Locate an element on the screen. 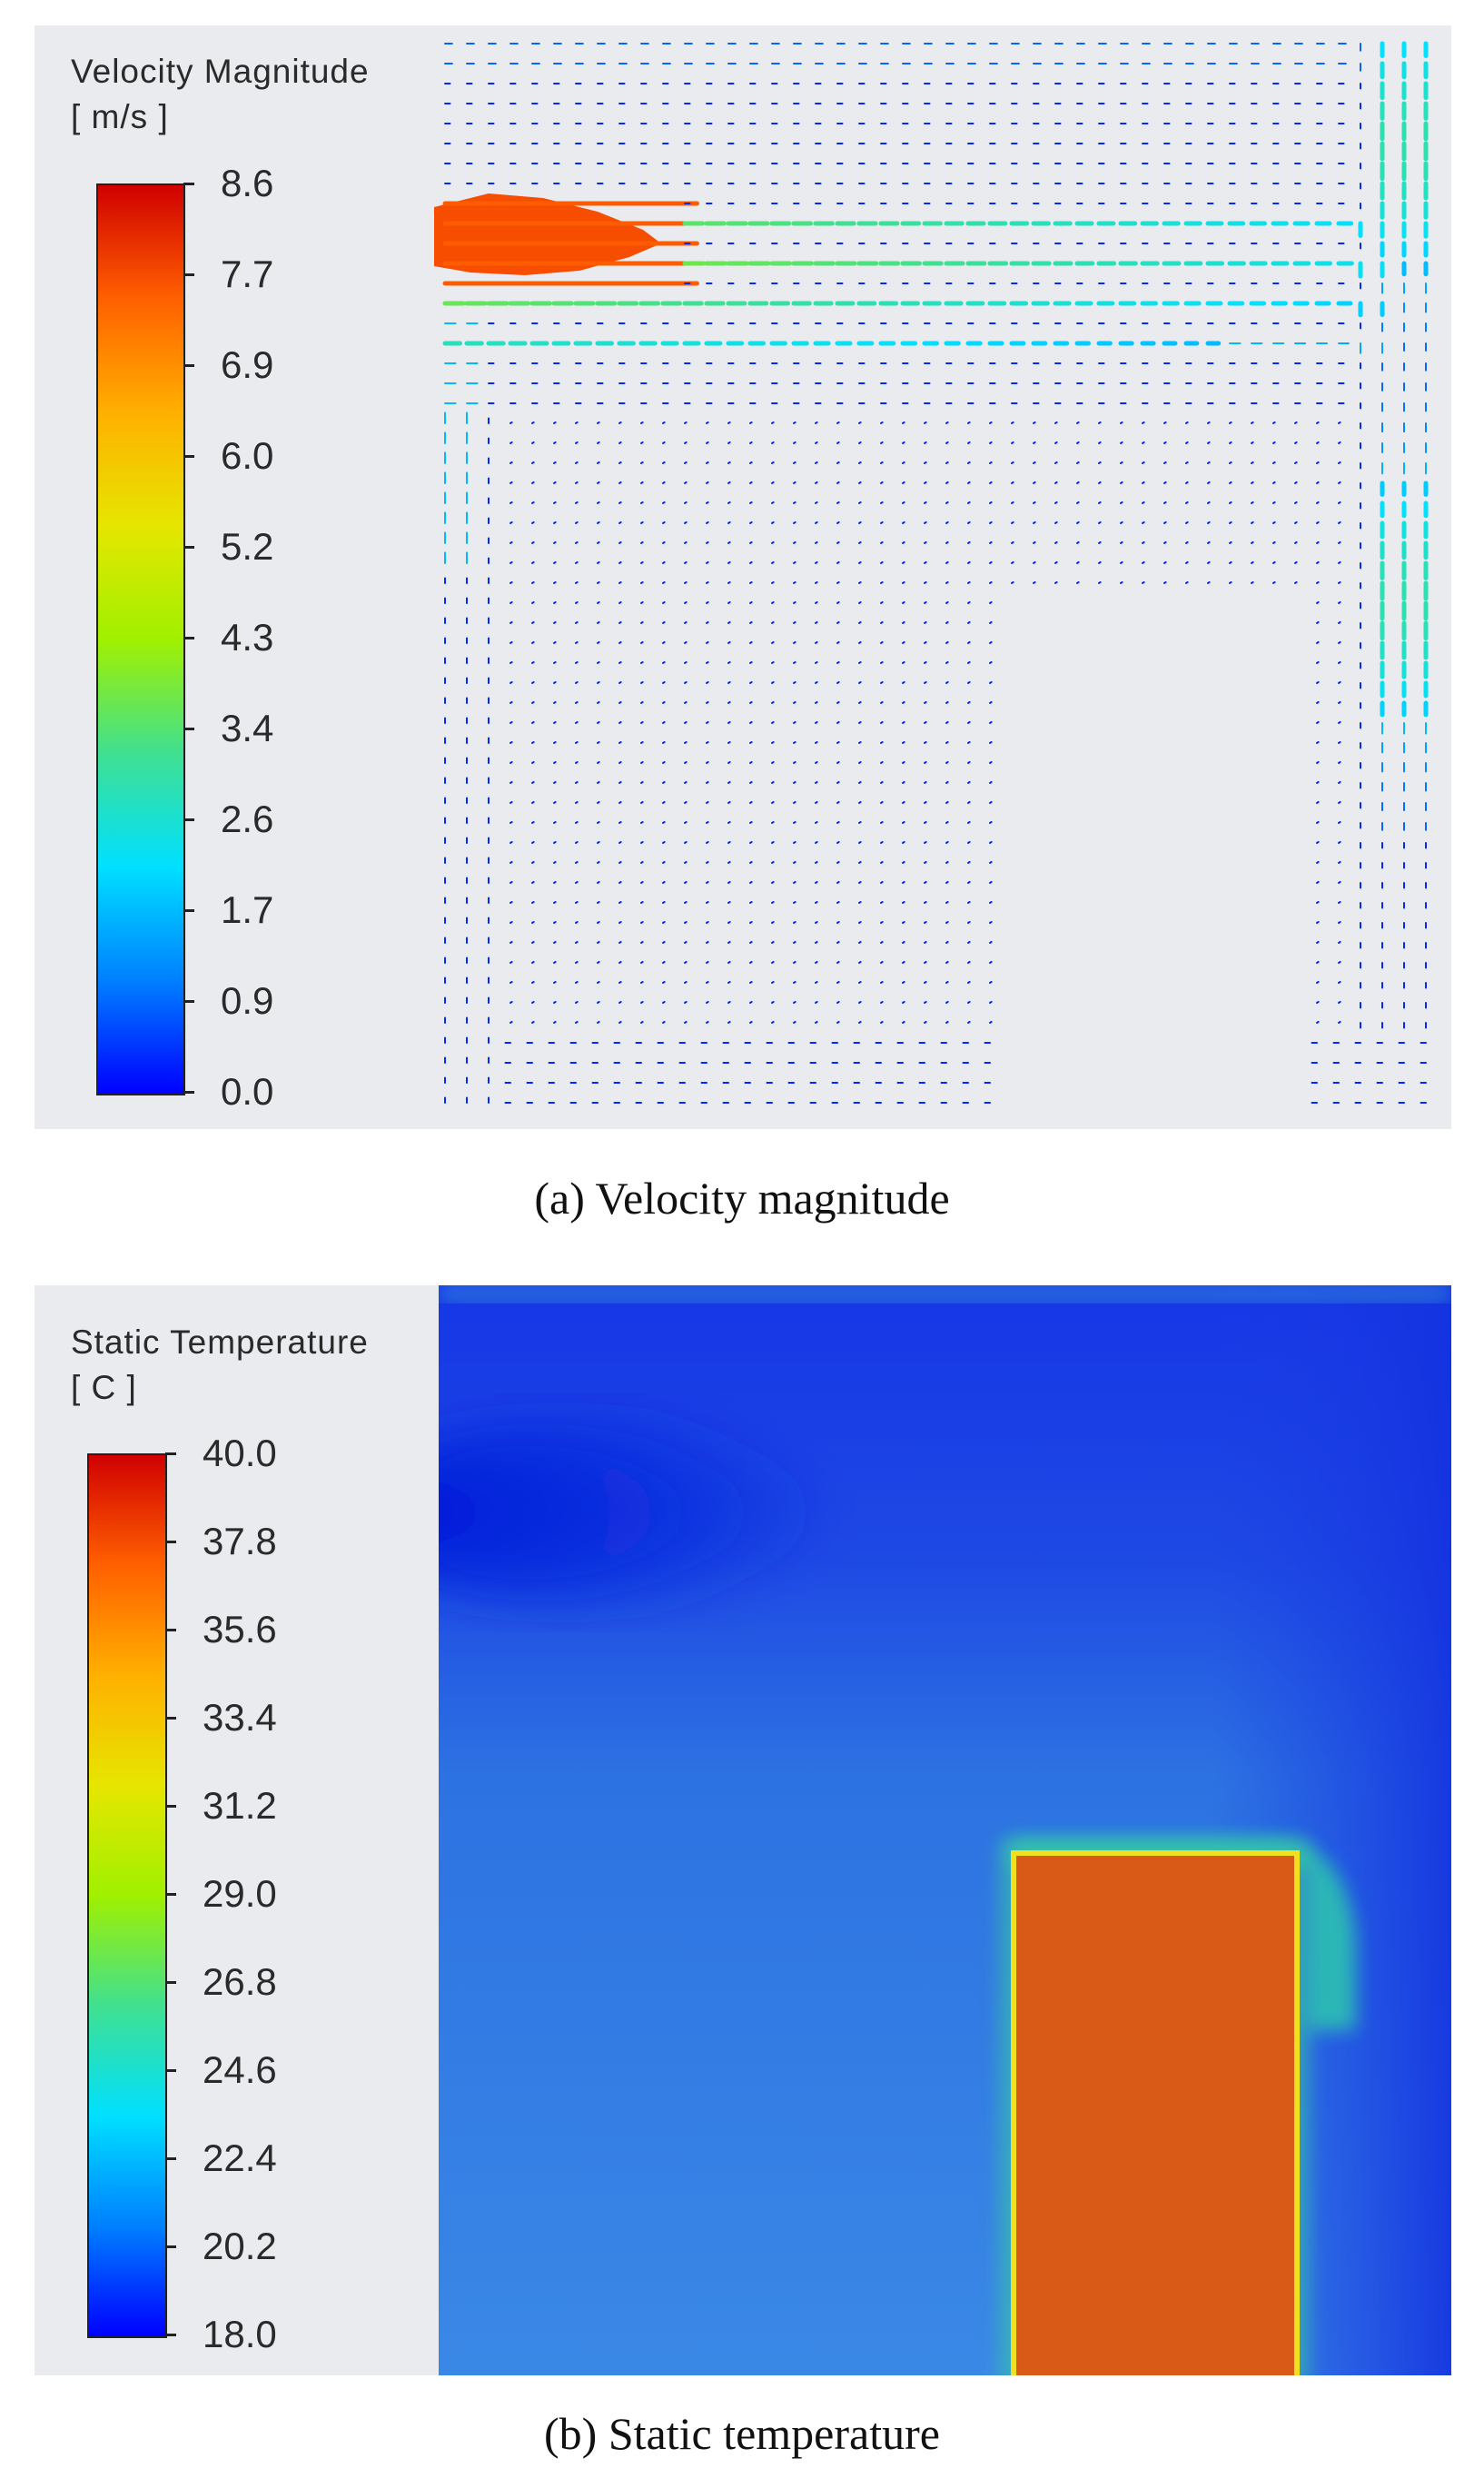  legend-tick-label: 6.0 is located at coordinates (247, 455).